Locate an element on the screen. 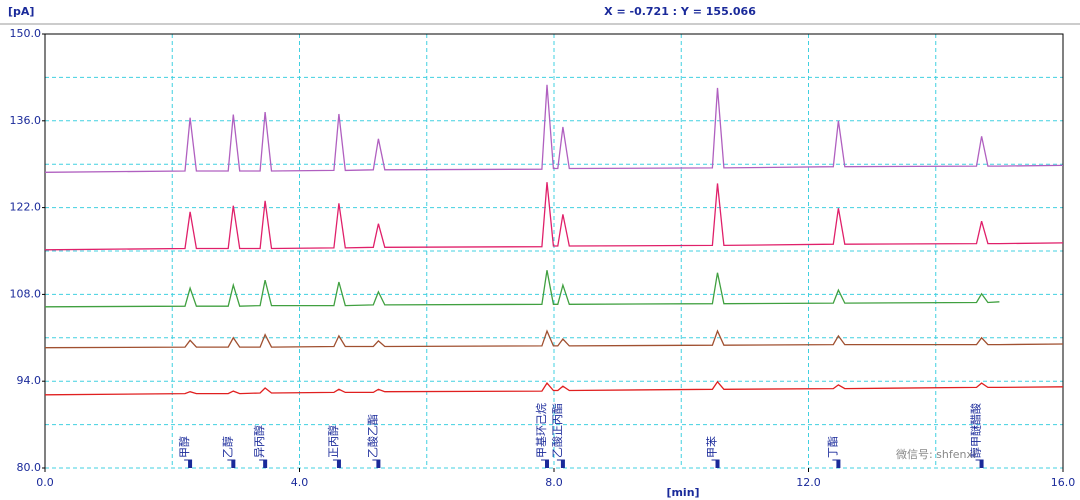 This screenshot has height=500, width=1080. x-tick-label: 8.0 is located at coordinates (554, 482).